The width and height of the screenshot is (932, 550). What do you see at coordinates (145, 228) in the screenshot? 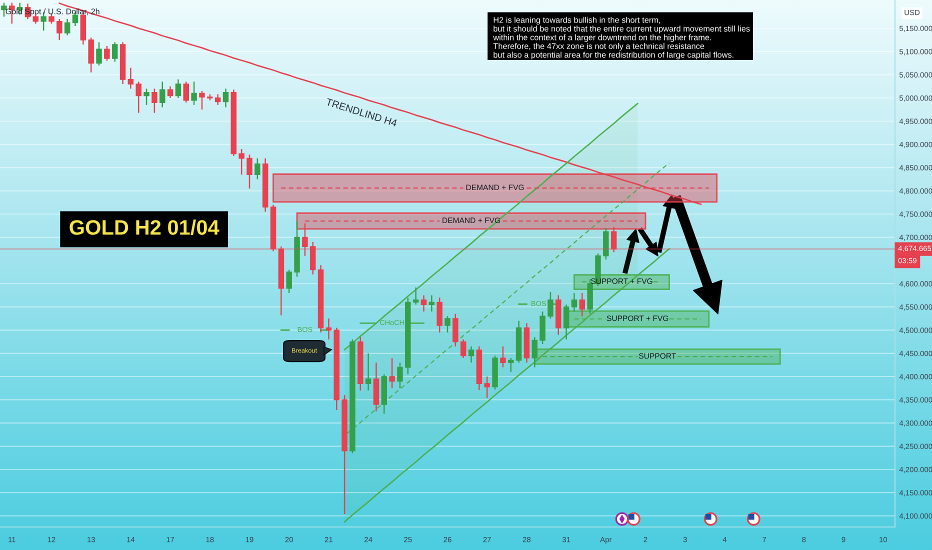
I see `text: GOLD H2 01/04` at bounding box center [145, 228].